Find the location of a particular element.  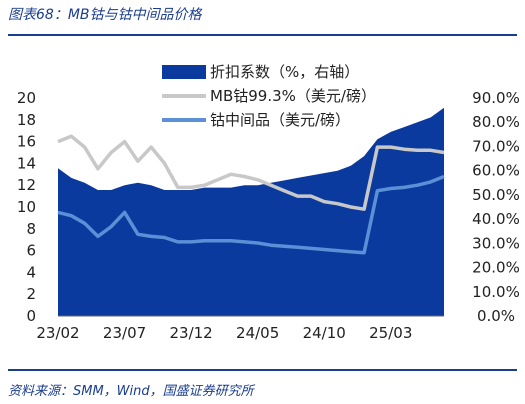

y-left-tick-label: 10 is located at coordinates (26, 207).